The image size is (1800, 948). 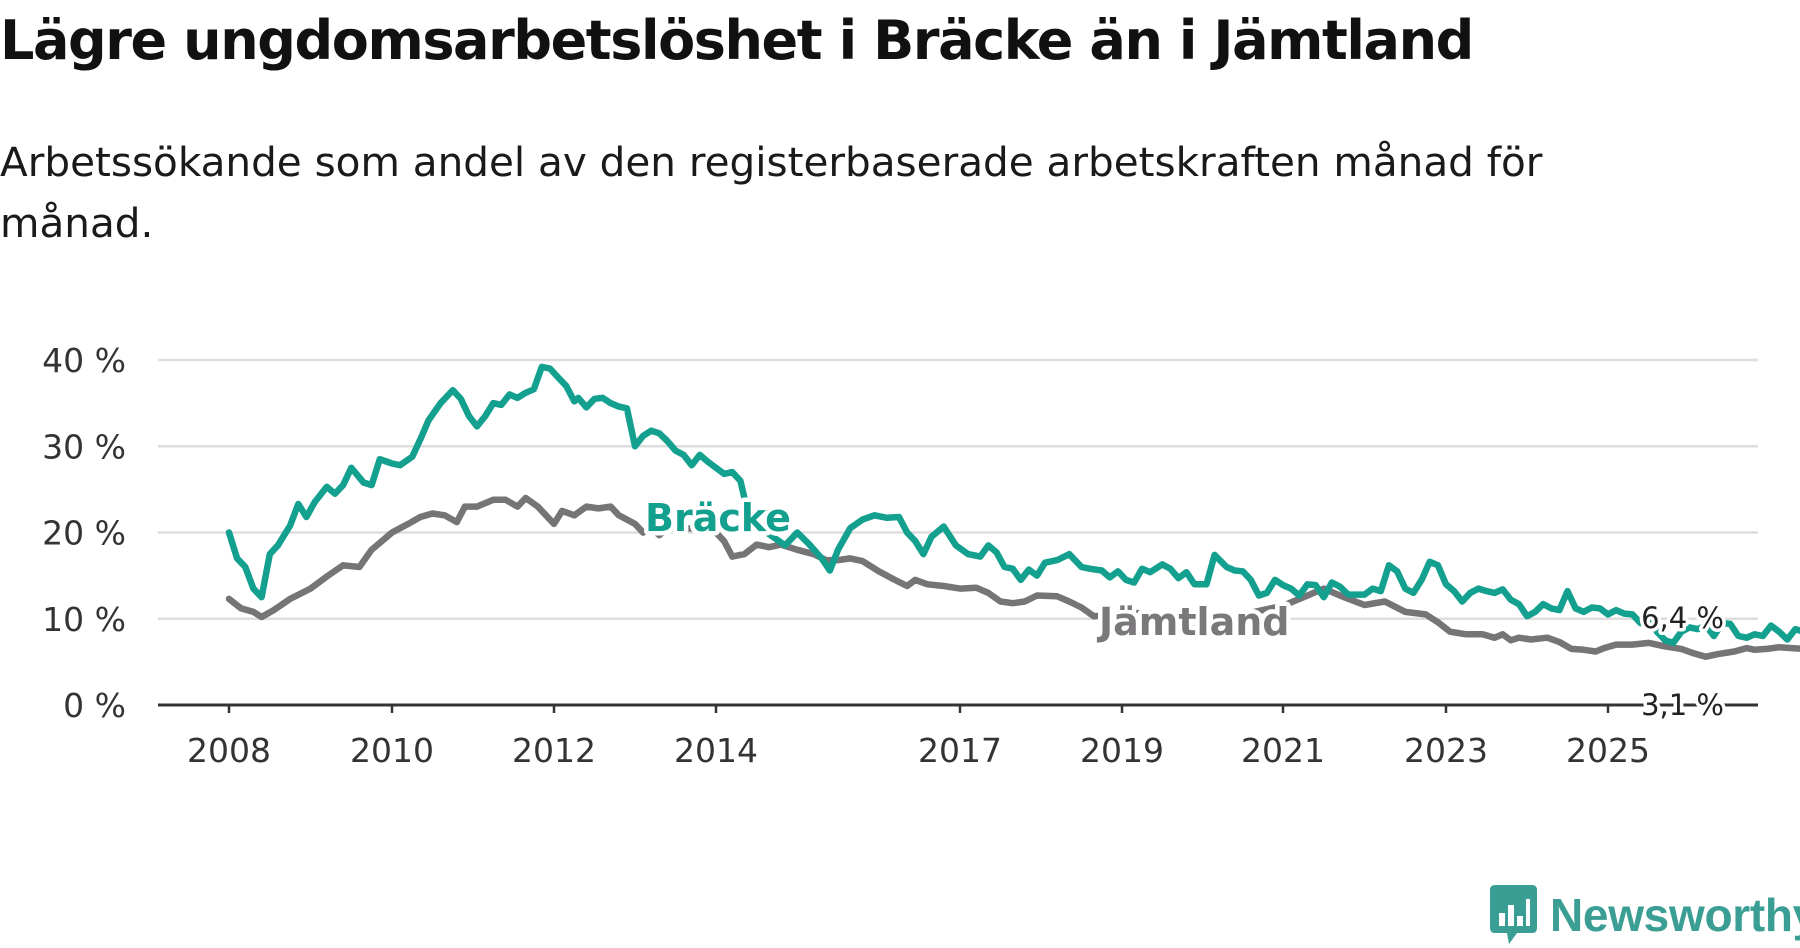 I want to click on x-axis: 2008 2010 2012 2014 2017 2019 2021 2023 2025, so click(x=958, y=736).